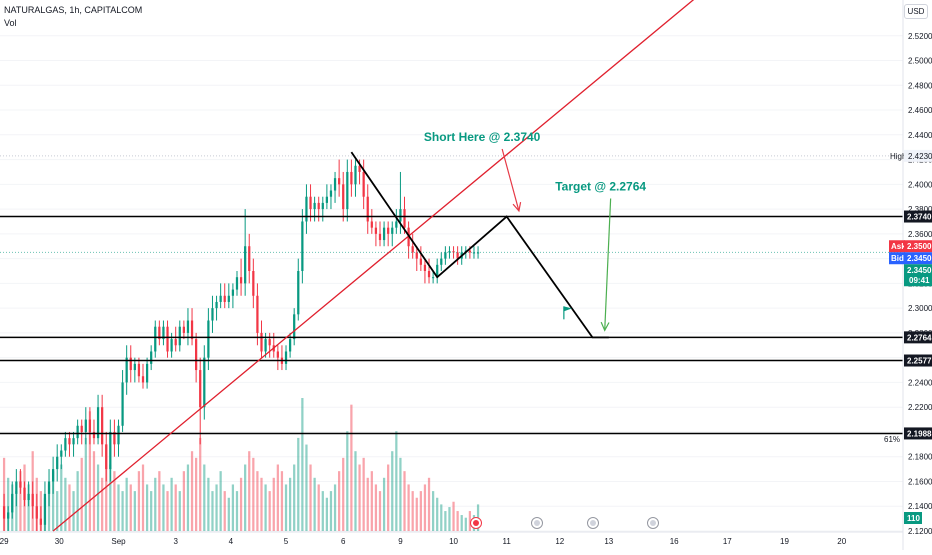 This screenshot has height=555, width=932. Describe the element at coordinates (482, 137) in the screenshot. I see `annotation-label: Short Here @ 2.3740` at that location.